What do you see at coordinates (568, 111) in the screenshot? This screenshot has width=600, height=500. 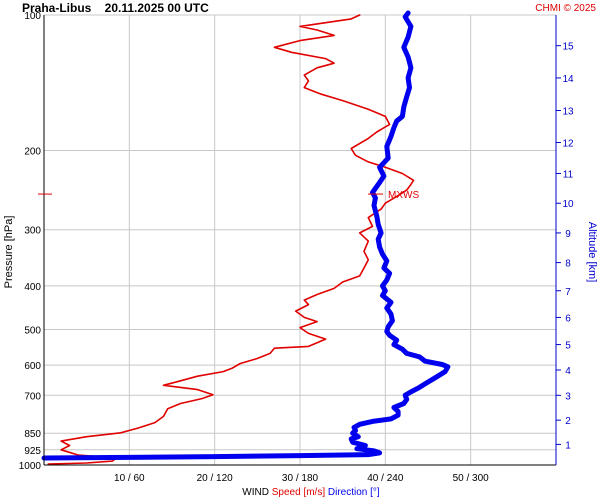 I see `altitude-tick-label: 13` at bounding box center [568, 111].